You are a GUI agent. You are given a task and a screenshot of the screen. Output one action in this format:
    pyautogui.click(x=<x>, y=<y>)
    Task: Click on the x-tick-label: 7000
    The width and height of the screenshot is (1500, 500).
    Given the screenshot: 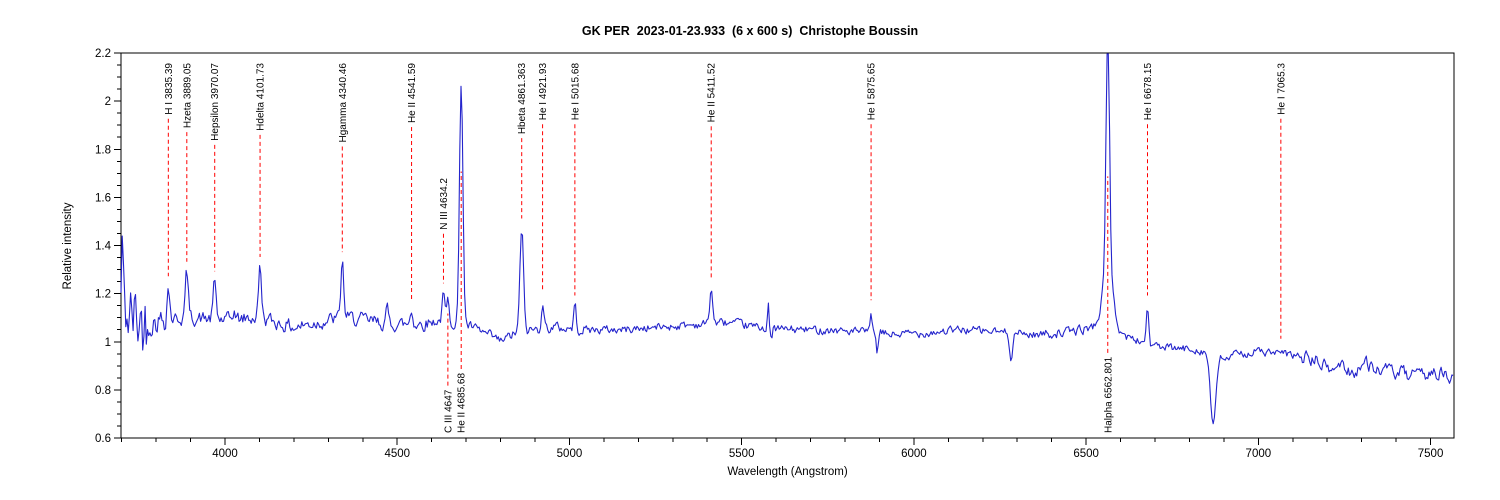 What is the action you would take?
    pyautogui.click(x=1259, y=454)
    